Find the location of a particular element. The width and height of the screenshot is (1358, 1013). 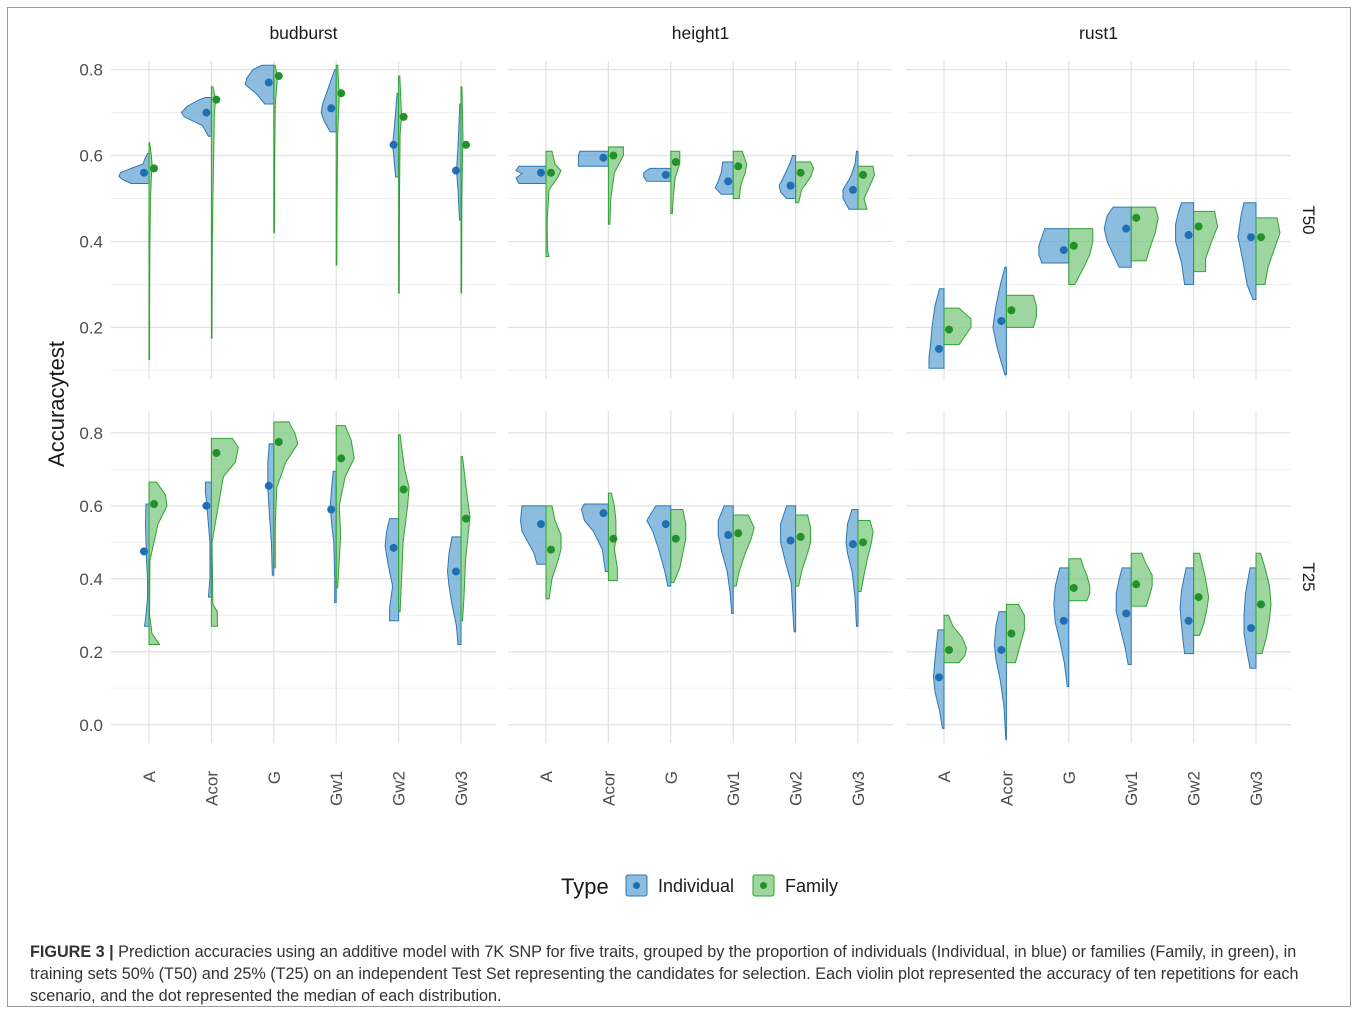

panel-rust1-T25 is located at coordinates (1098, 577).